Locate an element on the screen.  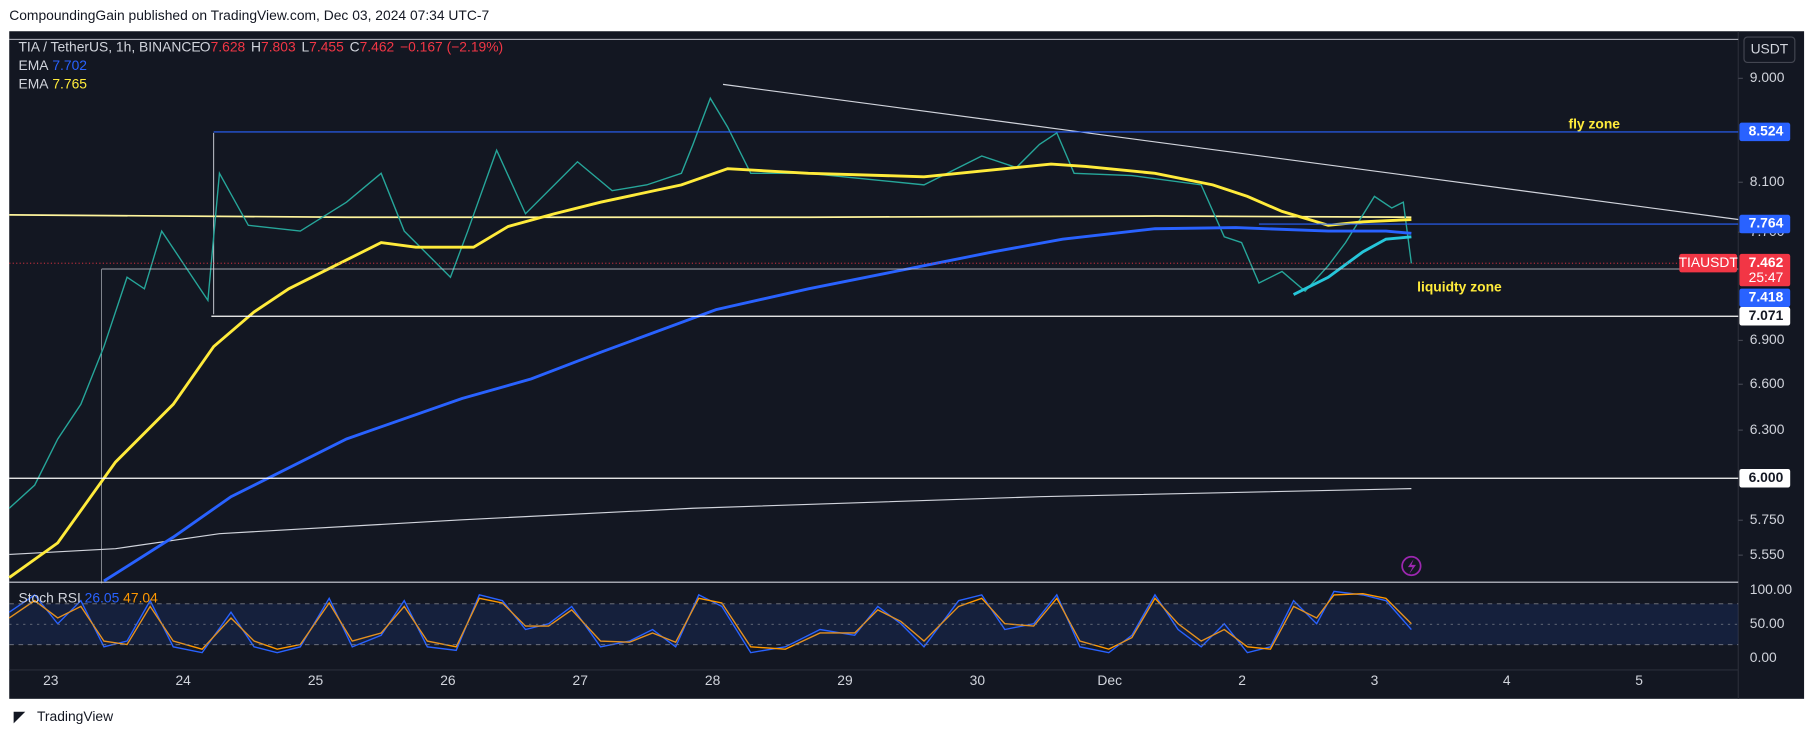
ohlc-key: H is located at coordinates (256, 46).